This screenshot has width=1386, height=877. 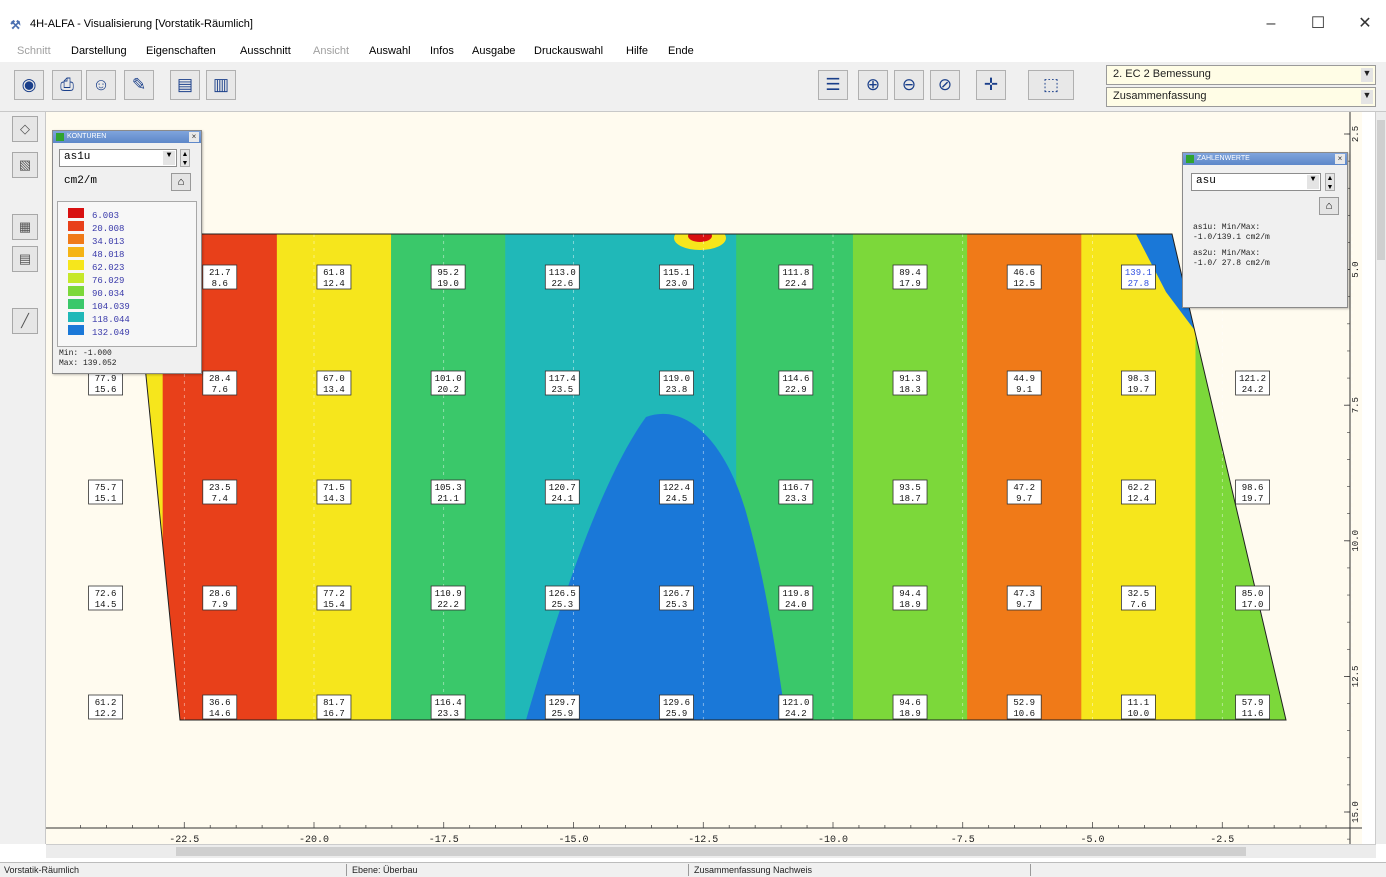 What do you see at coordinates (910, 707) in the screenshot?
I see `value-label: 94.618.9` at bounding box center [910, 707].